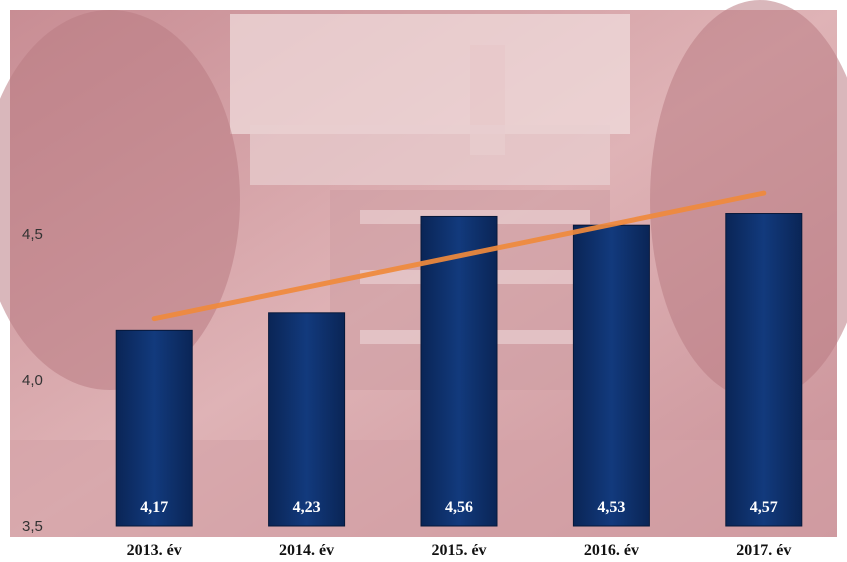 The image size is (847, 562). What do you see at coordinates (764, 507) in the screenshot?
I see `data-label: 4,57` at bounding box center [764, 507].